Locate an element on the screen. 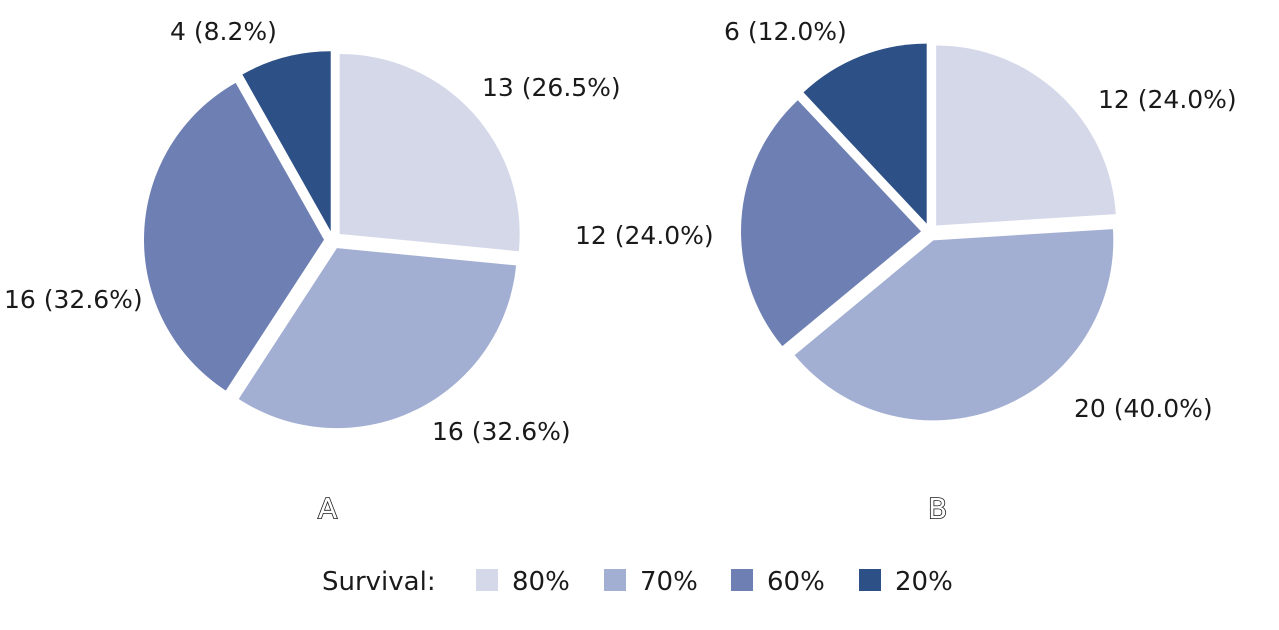 This screenshot has width=1279, height=630. legend-label-80: 80% is located at coordinates (541, 582).